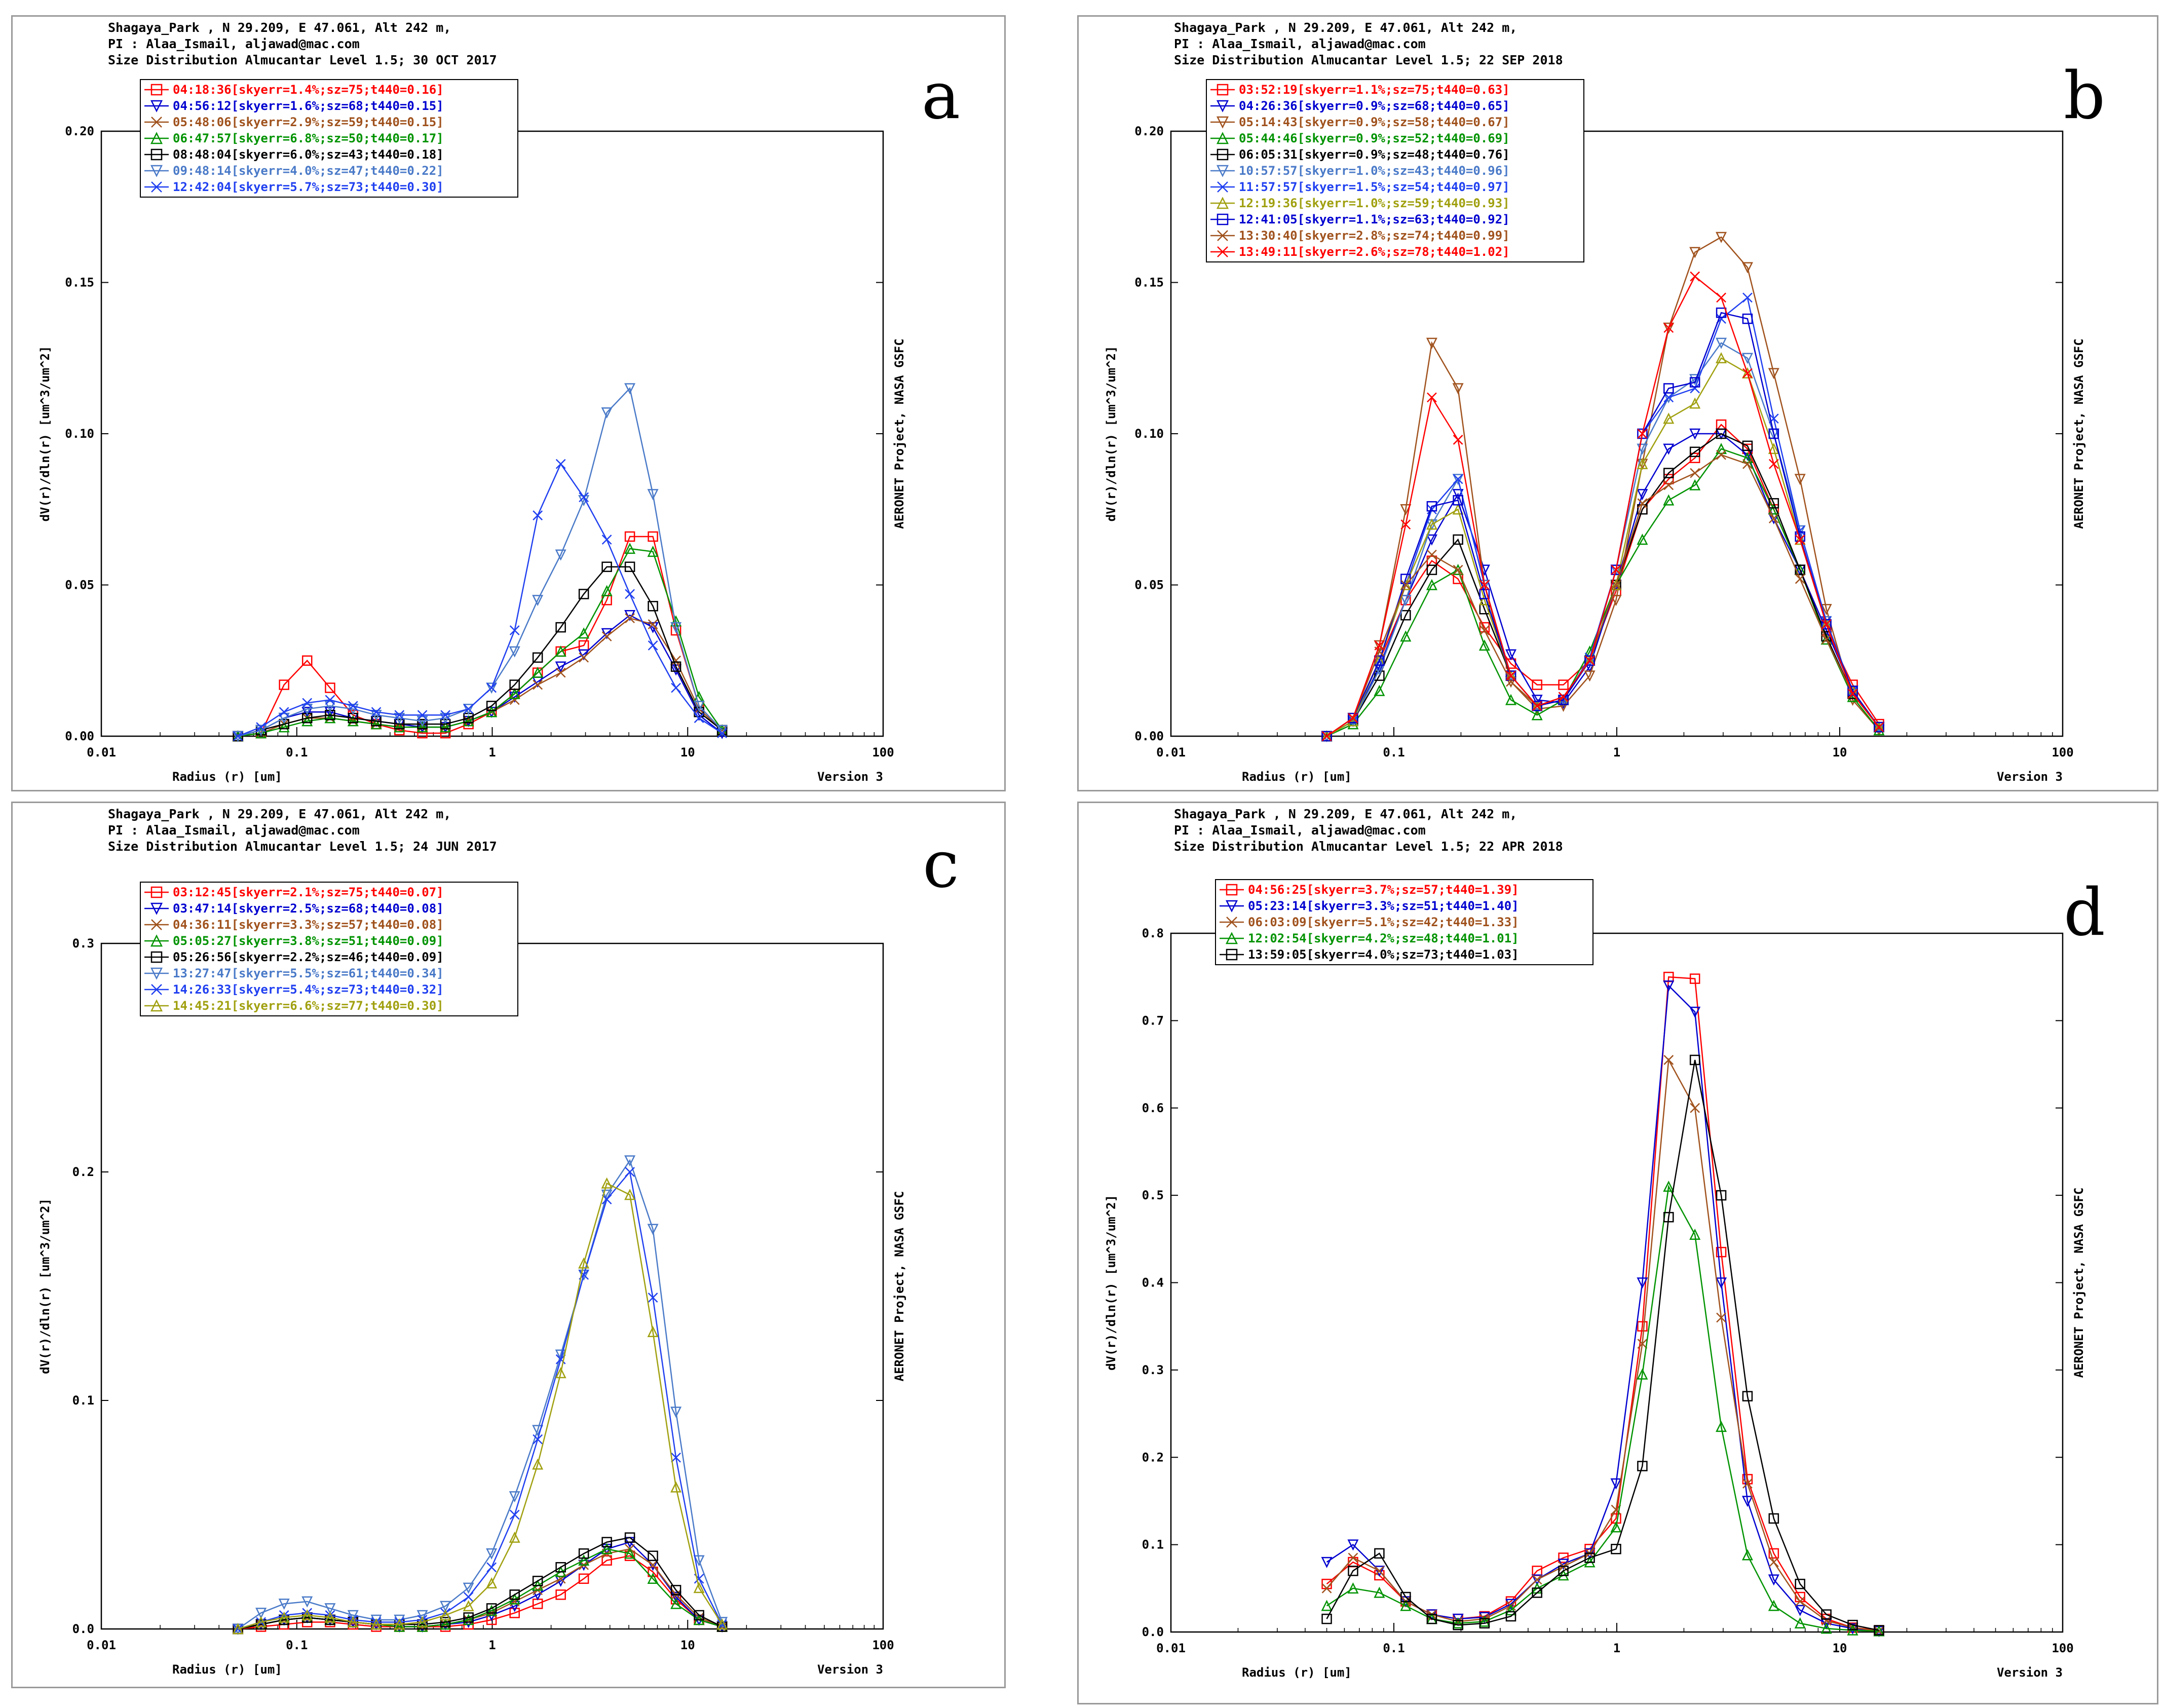 The height and width of the screenshot is (1708, 2164). Describe the element at coordinates (1393, 752) in the screenshot. I see `x-tick-label: 0.1` at that location.